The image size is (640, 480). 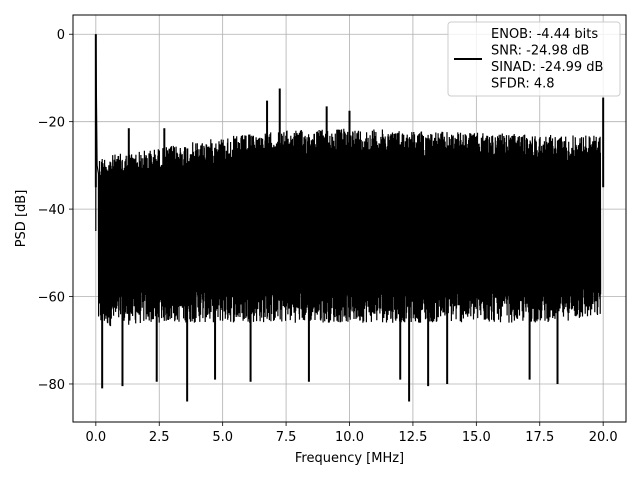 What do you see at coordinates (51, 123) in the screenshot?
I see `y-tick-label: −20` at bounding box center [51, 123].